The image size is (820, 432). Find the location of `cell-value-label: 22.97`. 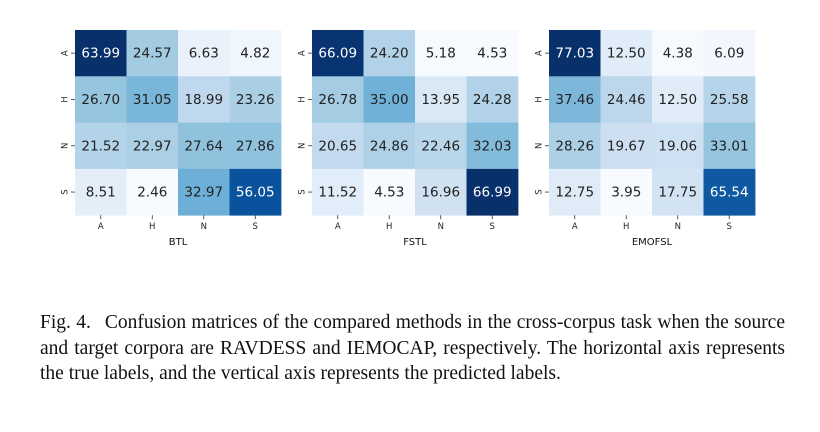

cell-value-label: 22.97 is located at coordinates (152, 146).